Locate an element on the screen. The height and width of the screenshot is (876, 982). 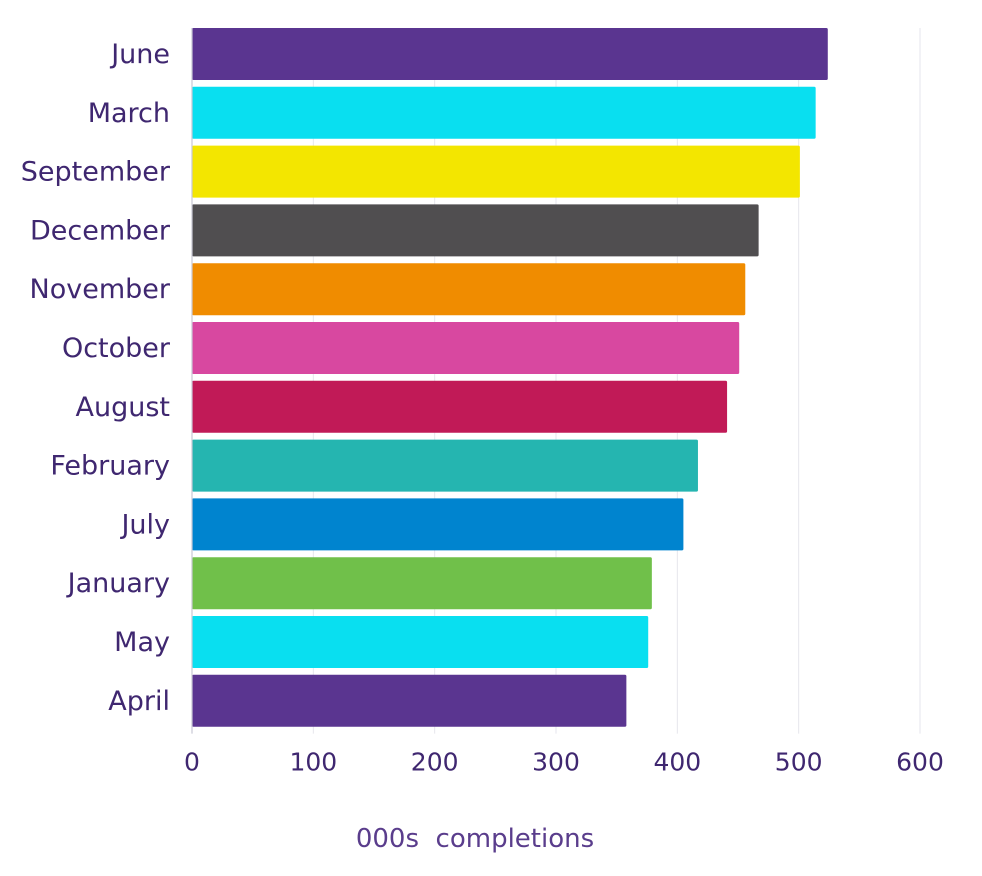
x-axis-tick-labels: 0 100 200 300 400 500 600 is located at coordinates (564, 762).